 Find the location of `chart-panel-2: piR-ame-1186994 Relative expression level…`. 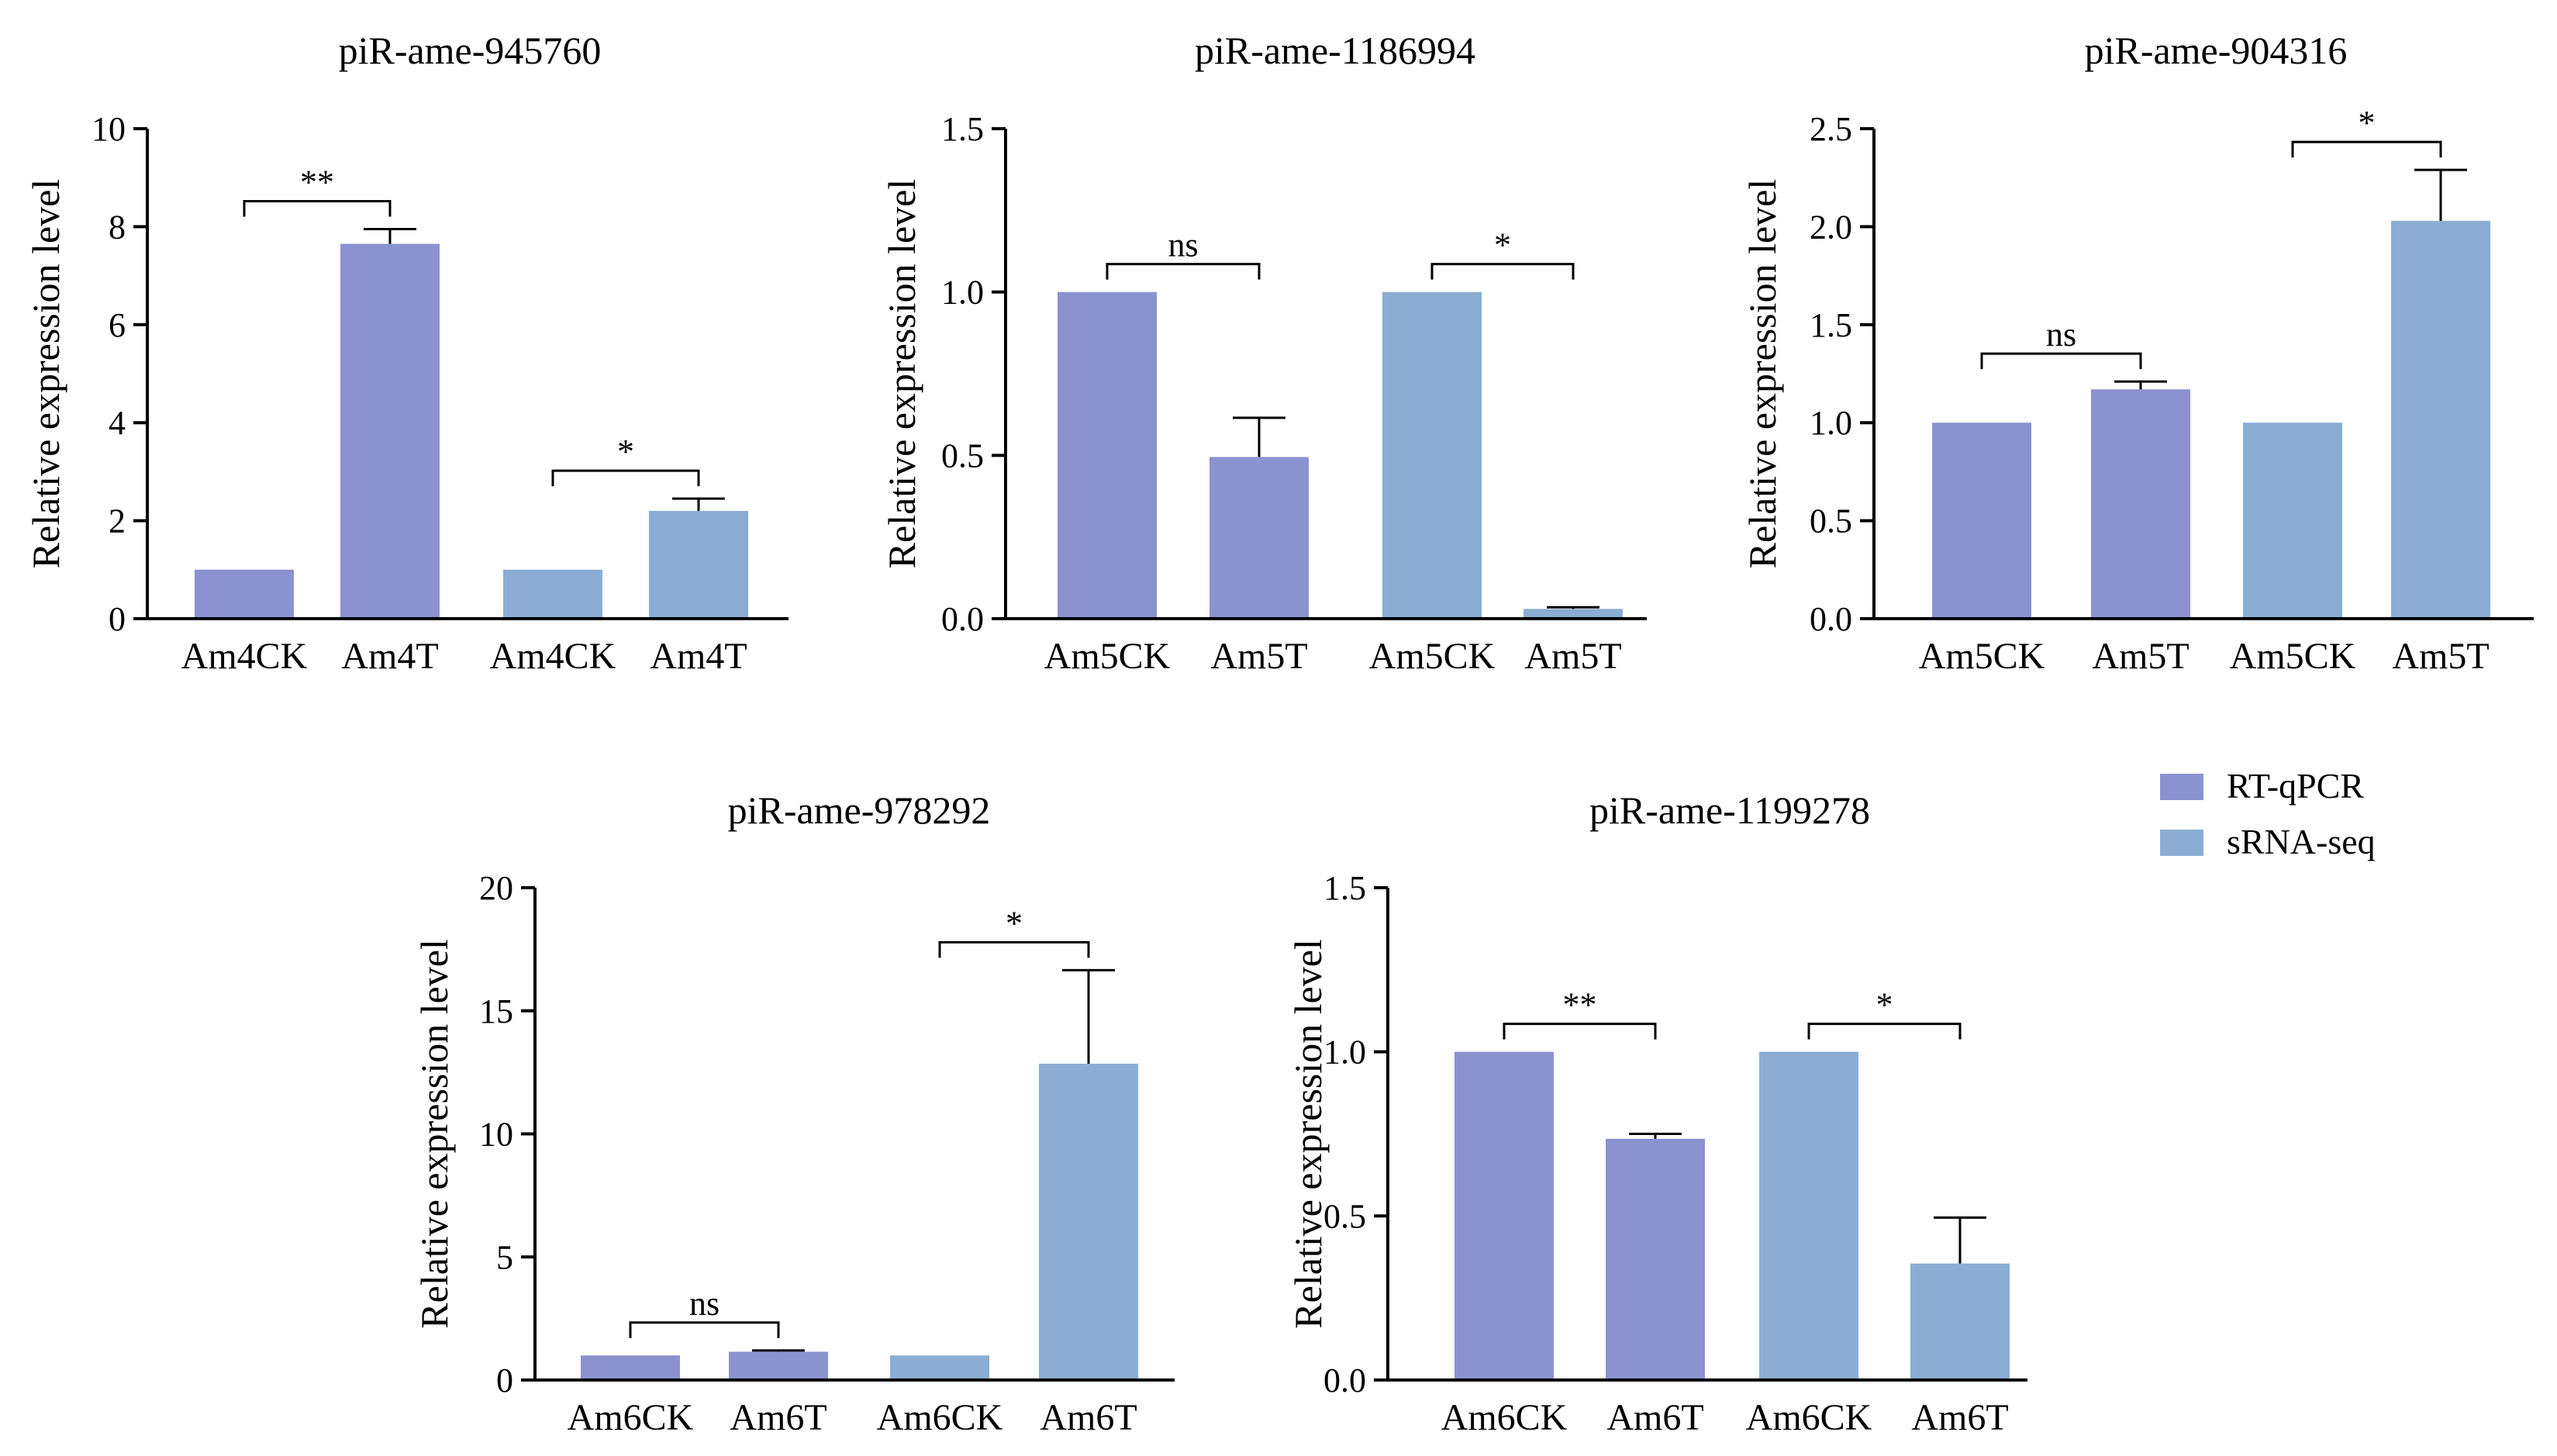

chart-panel-2: piR-ame-1186994 Relative expression level… is located at coordinates (1263, 353).